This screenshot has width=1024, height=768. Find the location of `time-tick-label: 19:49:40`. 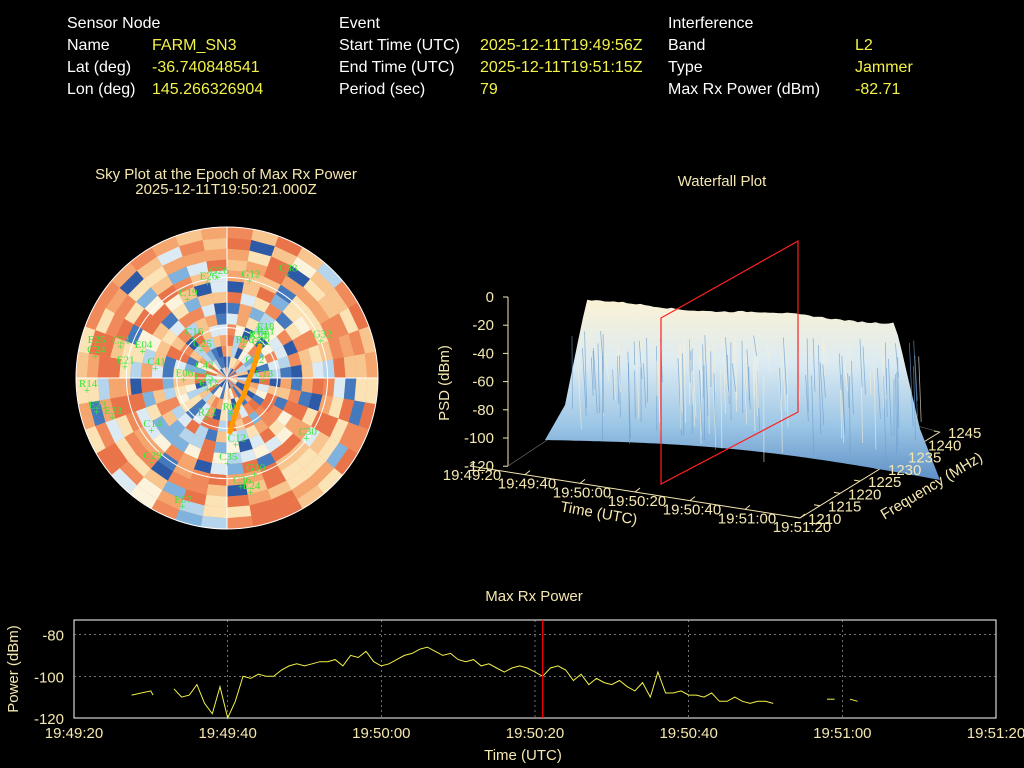

time-tick-label: 19:49:40 is located at coordinates (527, 484).